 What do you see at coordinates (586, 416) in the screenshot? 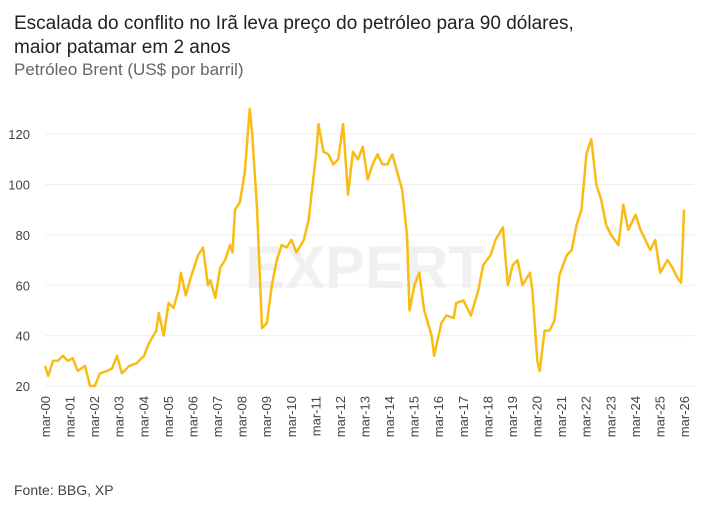
I see `x-tick-label: mar-22` at bounding box center [586, 416].